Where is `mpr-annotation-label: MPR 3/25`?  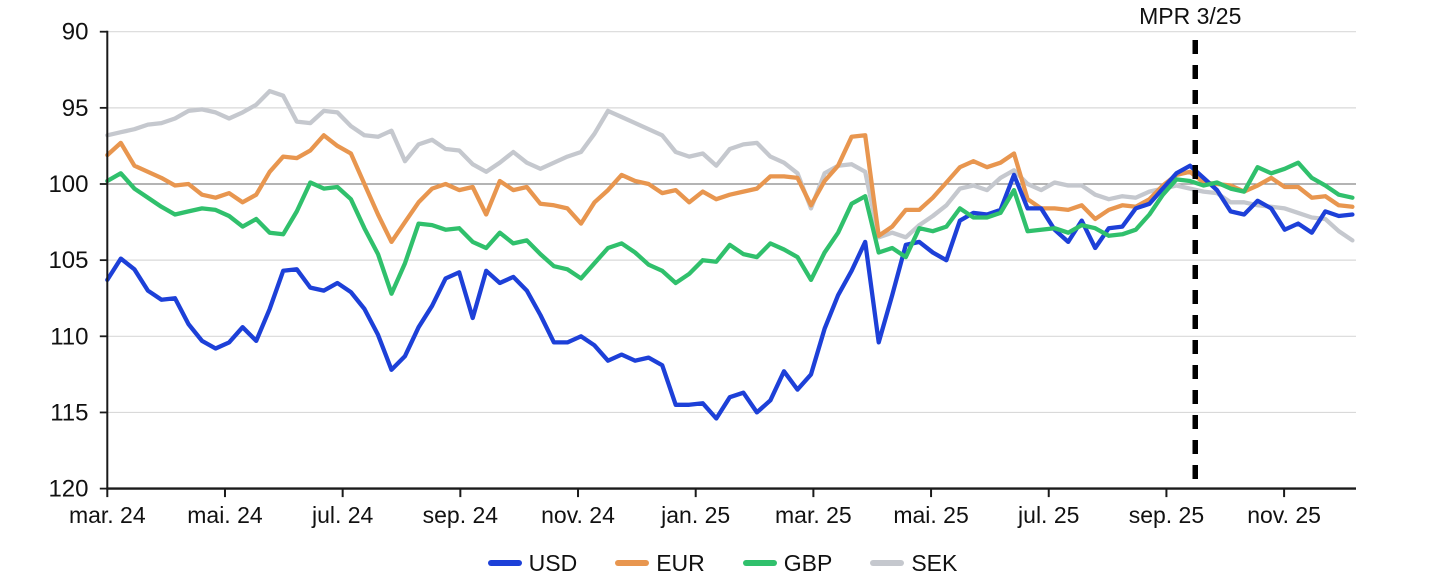
mpr-annotation-label: MPR 3/25 is located at coordinates (1190, 16).